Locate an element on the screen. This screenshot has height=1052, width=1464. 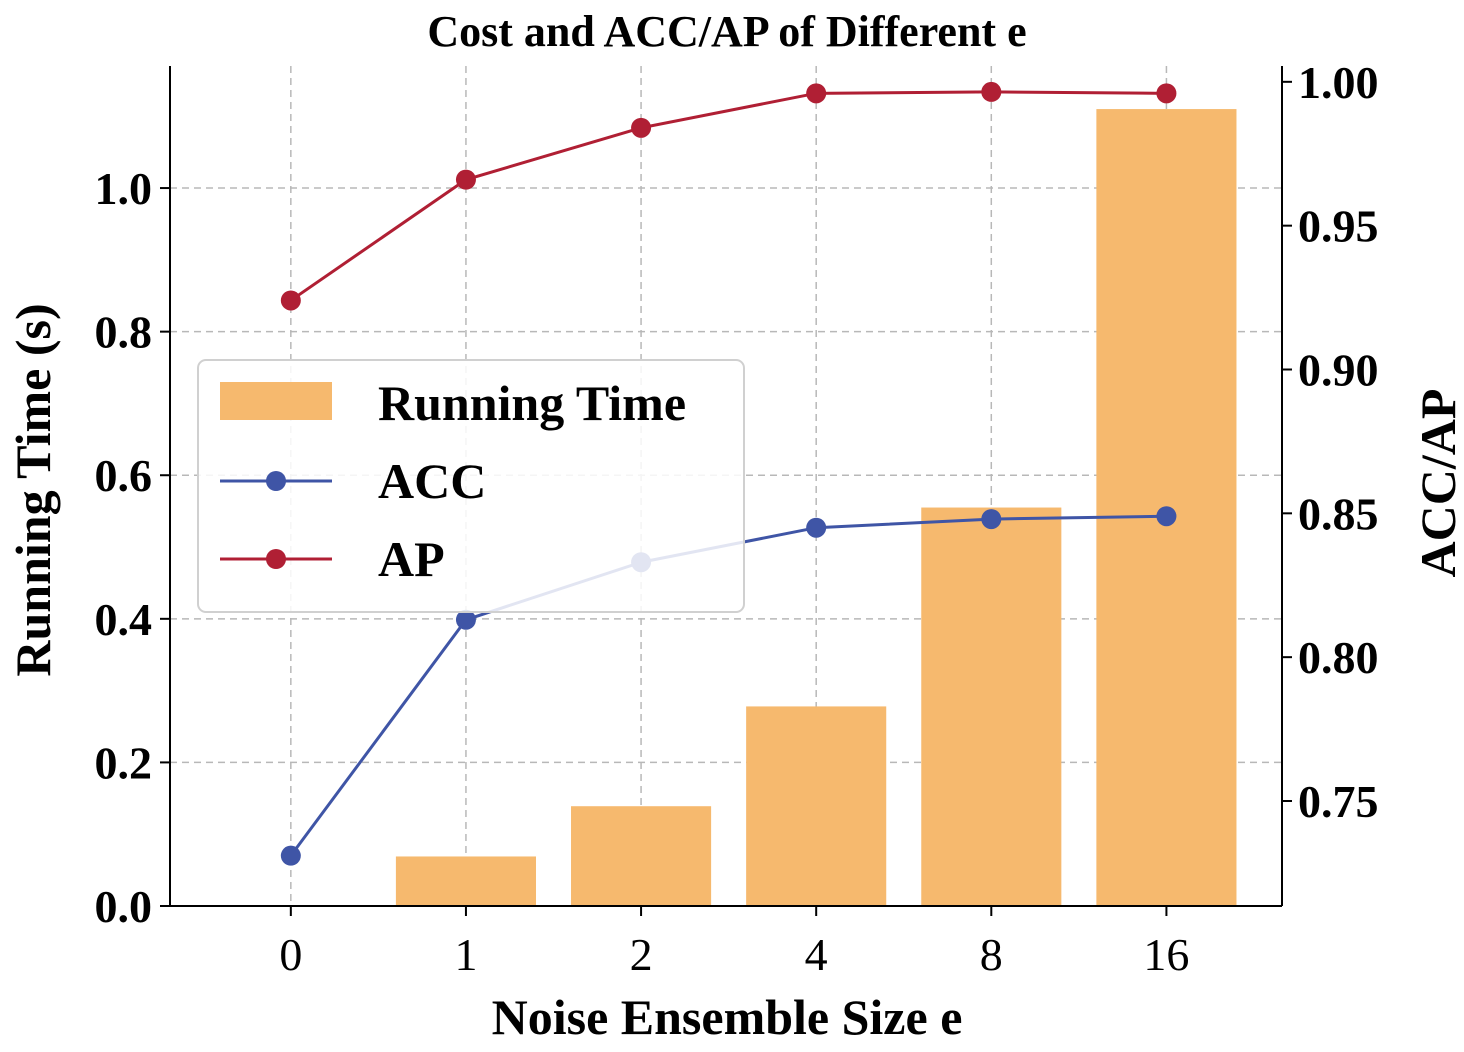
legend-swatch-acc-marker is located at coordinates (276, 481).